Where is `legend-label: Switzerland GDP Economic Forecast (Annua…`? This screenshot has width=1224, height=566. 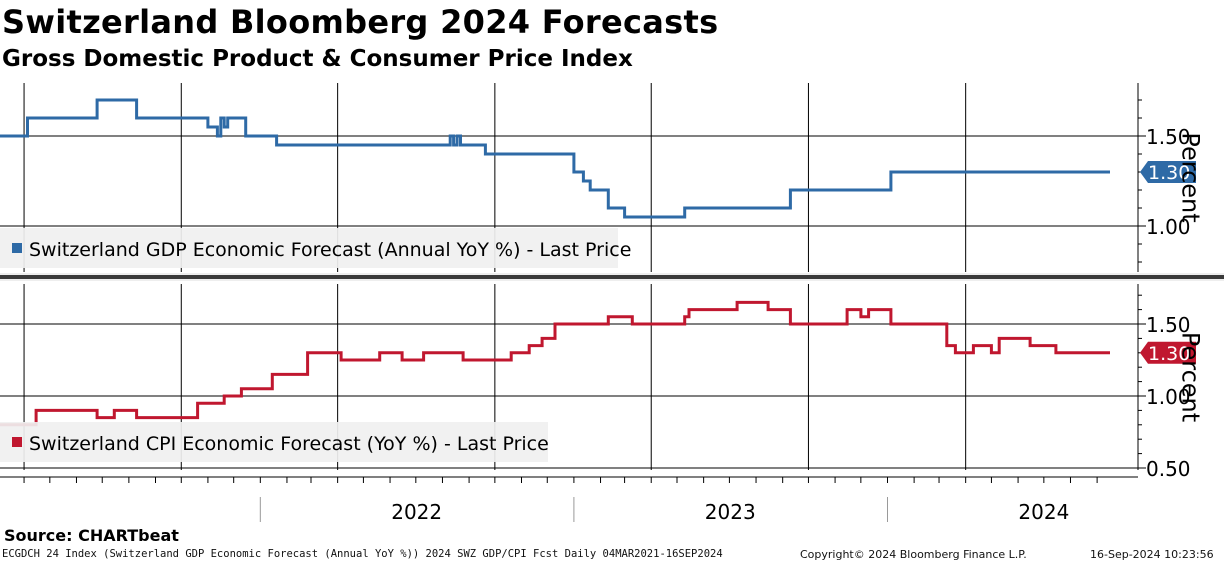 legend-label: Switzerland GDP Economic Forecast (Annua… is located at coordinates (330, 250).